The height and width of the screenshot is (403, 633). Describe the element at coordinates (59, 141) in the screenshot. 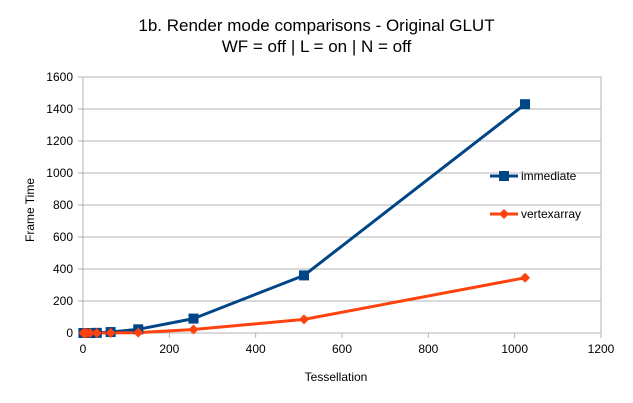

I see `y-tick-label: 1200` at that location.